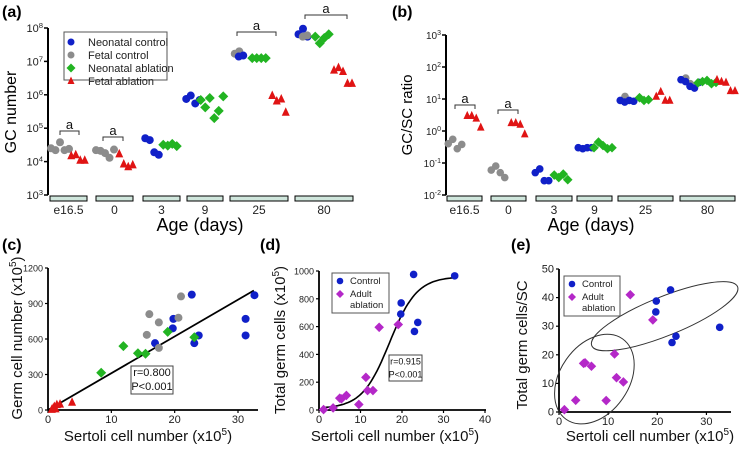 The height and width of the screenshot is (451, 739). Describe the element at coordinates (432, 164) in the screenshot. I see `y-tick-label: 10⁻¹` at that location.